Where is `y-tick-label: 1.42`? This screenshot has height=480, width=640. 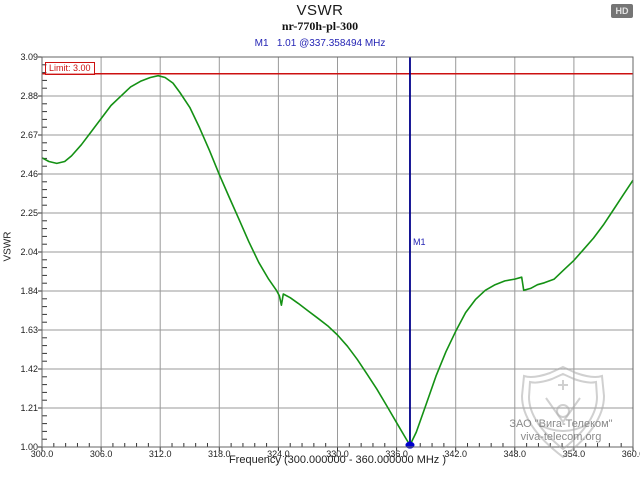 y-tick-label: 1.42 is located at coordinates (29, 369).